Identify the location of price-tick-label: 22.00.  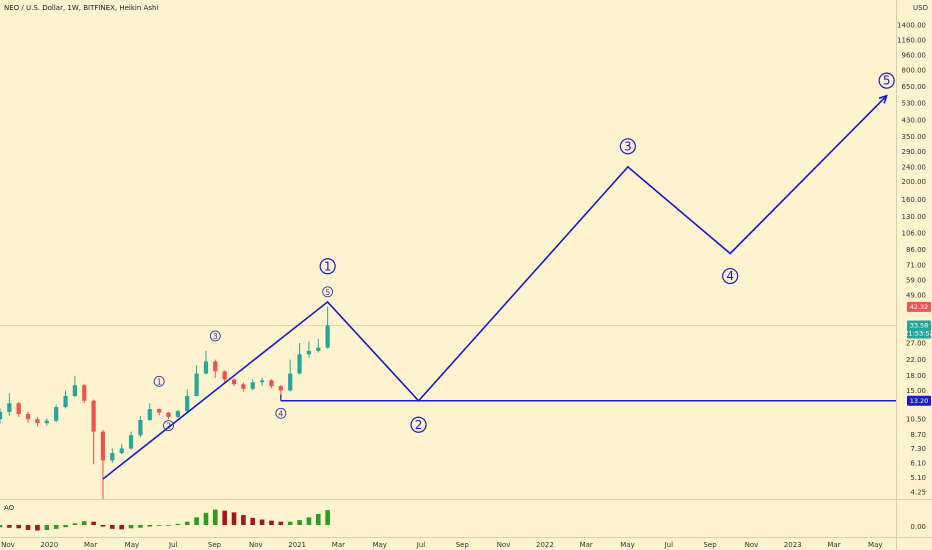
(916, 360).